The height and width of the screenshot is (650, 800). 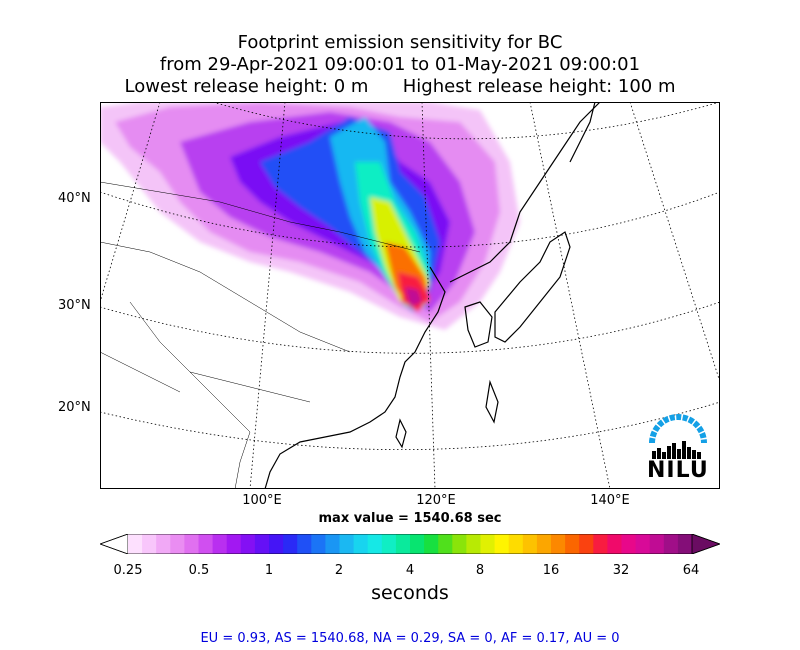 What do you see at coordinates (199, 570) in the screenshot?
I see `colorbar-tick: 0.5` at bounding box center [199, 570].